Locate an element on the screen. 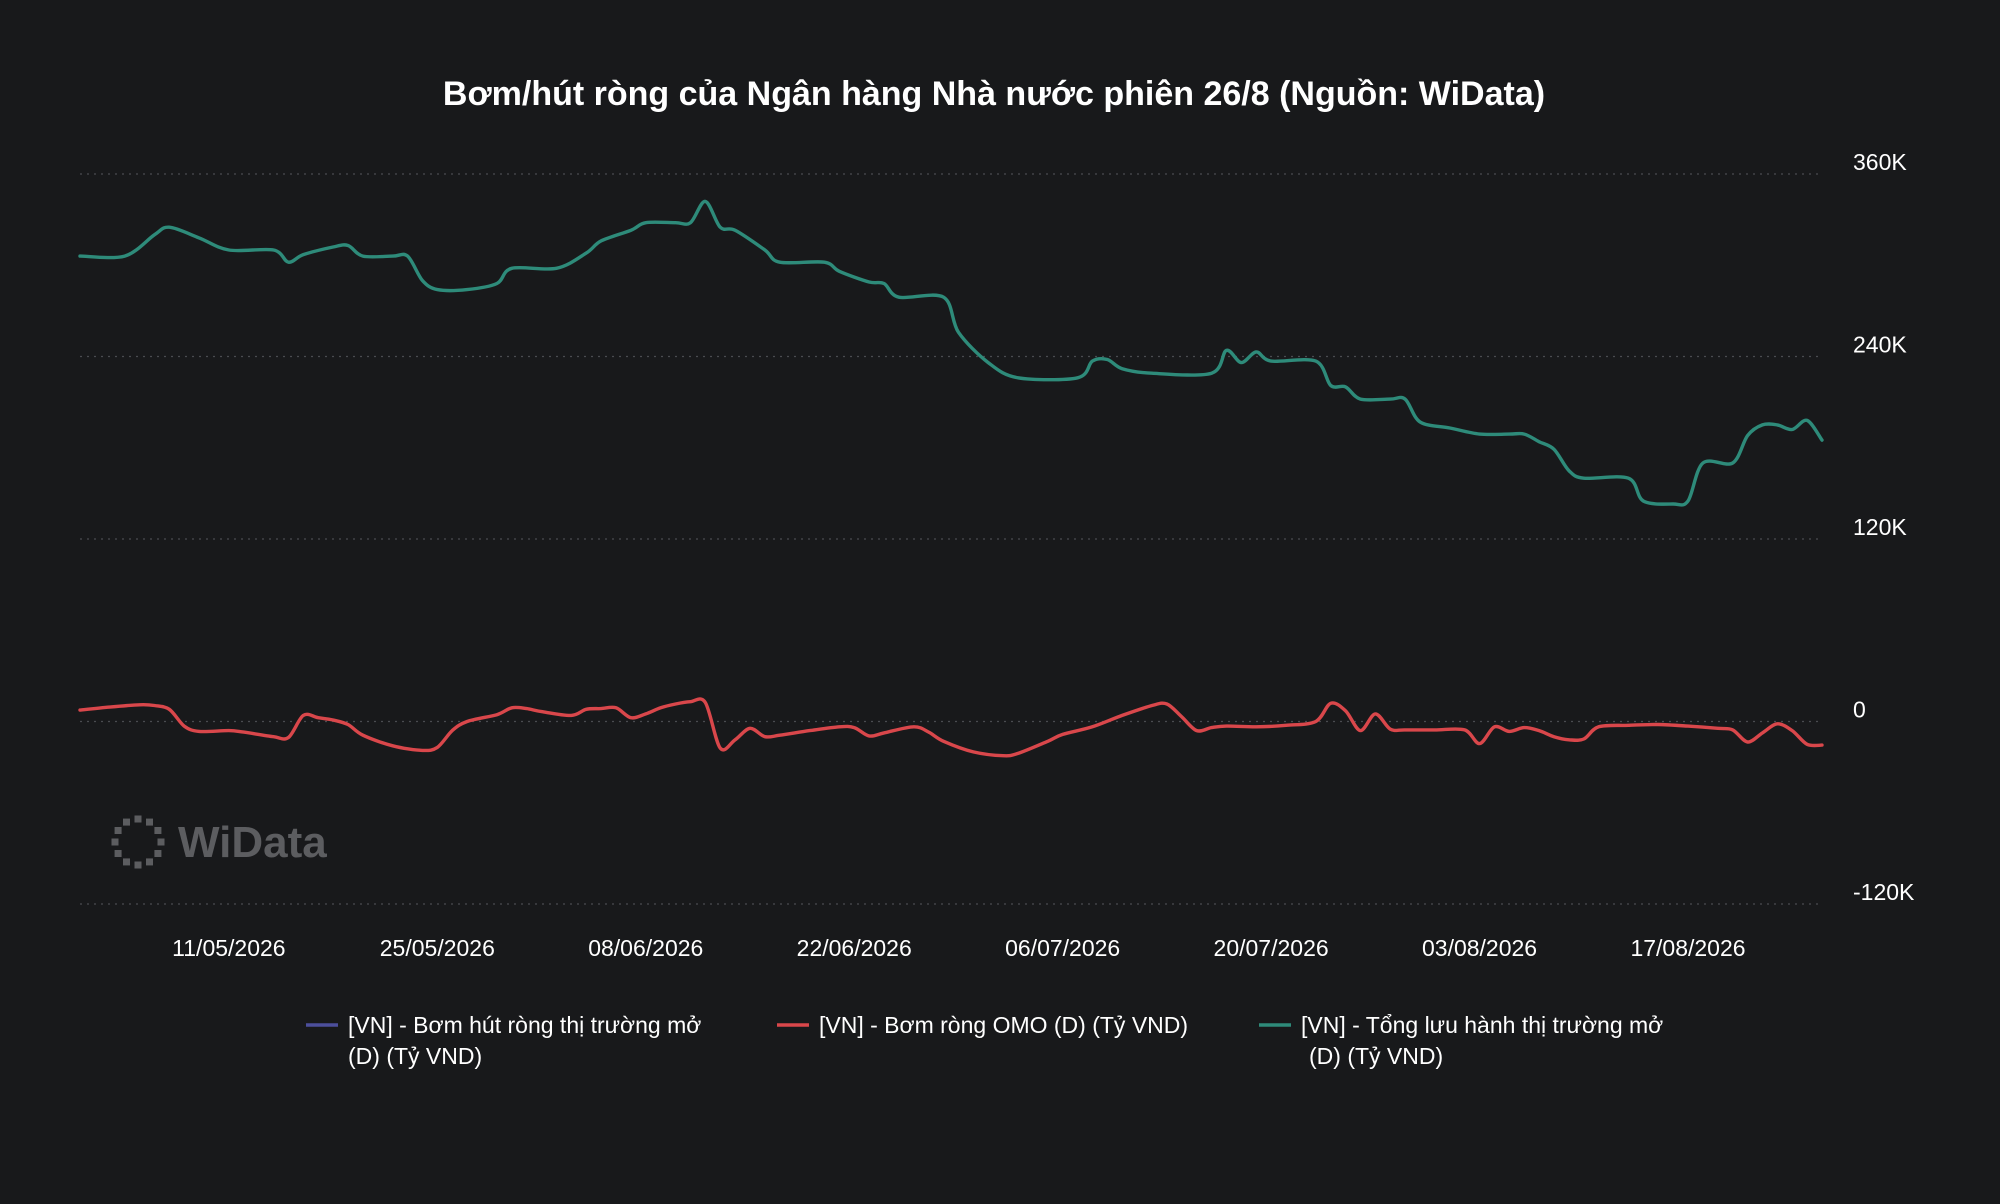  y-axis-ticks: 360K 240K 120K 0 -120K is located at coordinates (1884, 527).